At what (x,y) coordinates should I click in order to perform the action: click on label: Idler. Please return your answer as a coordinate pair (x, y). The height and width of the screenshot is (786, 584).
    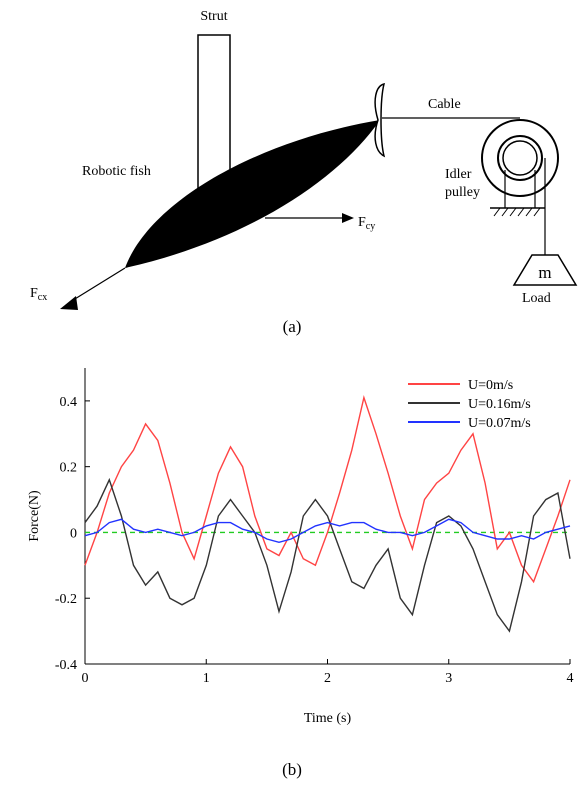
    Looking at the image, I should click on (458, 174).